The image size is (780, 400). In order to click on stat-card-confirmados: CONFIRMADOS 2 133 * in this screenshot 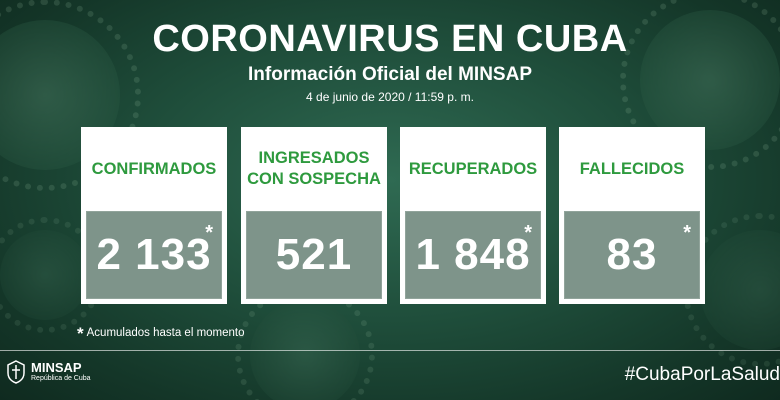, I will do `click(154, 215)`.